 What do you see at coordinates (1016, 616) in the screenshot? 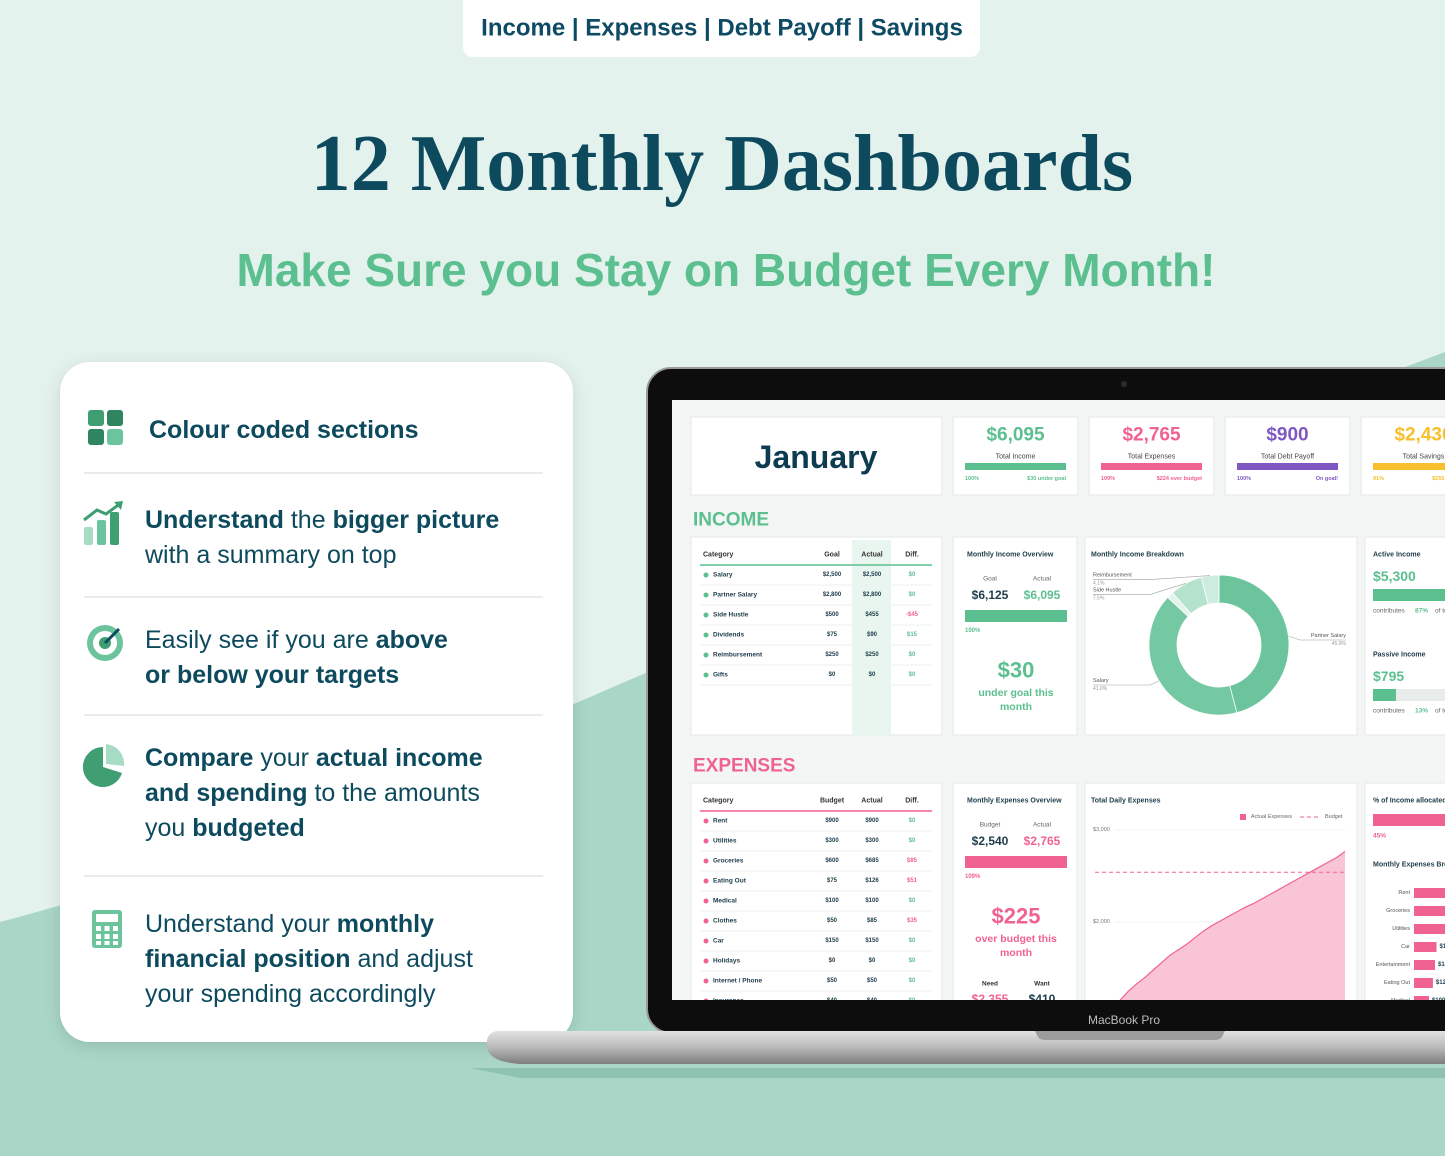
I see `overview-bar` at bounding box center [1016, 616].